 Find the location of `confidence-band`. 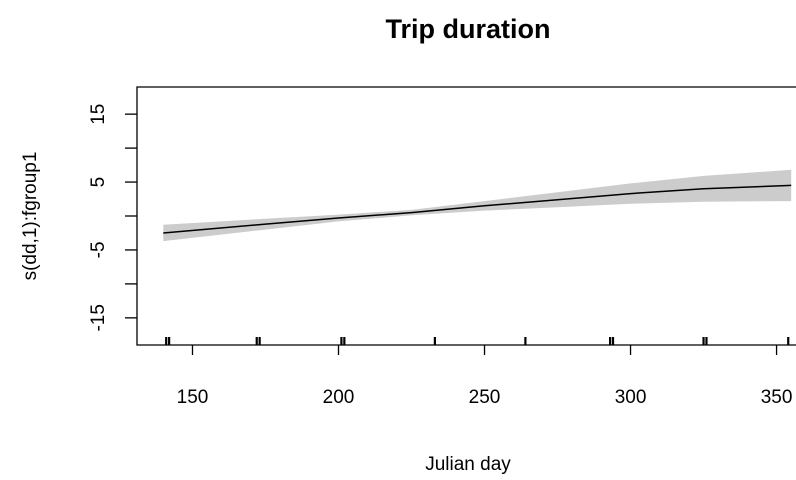

confidence-band is located at coordinates (477, 205).